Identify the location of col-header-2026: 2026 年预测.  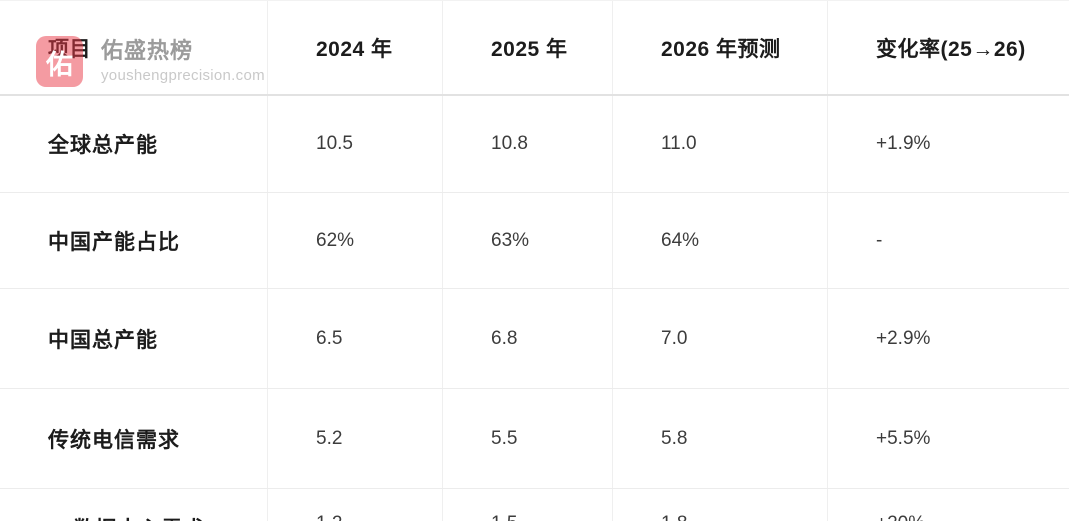
(720, 47).